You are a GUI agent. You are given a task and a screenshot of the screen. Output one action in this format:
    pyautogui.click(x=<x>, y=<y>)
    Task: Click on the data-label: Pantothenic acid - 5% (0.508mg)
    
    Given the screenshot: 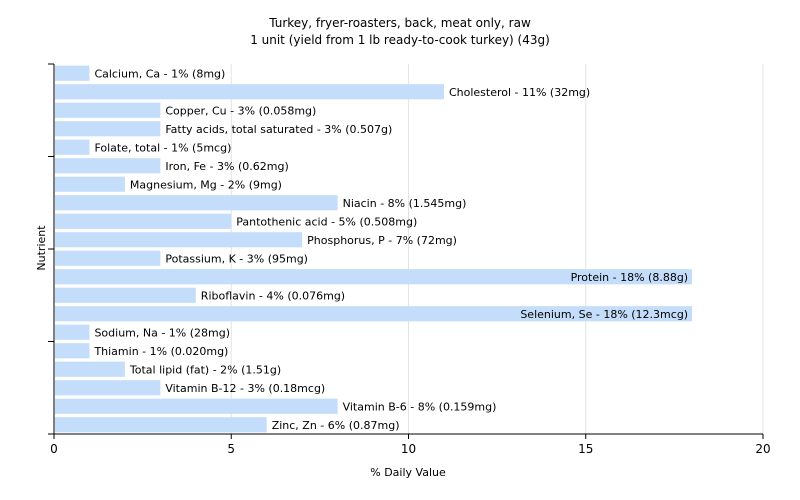 What is the action you would take?
    pyautogui.click(x=326, y=221)
    